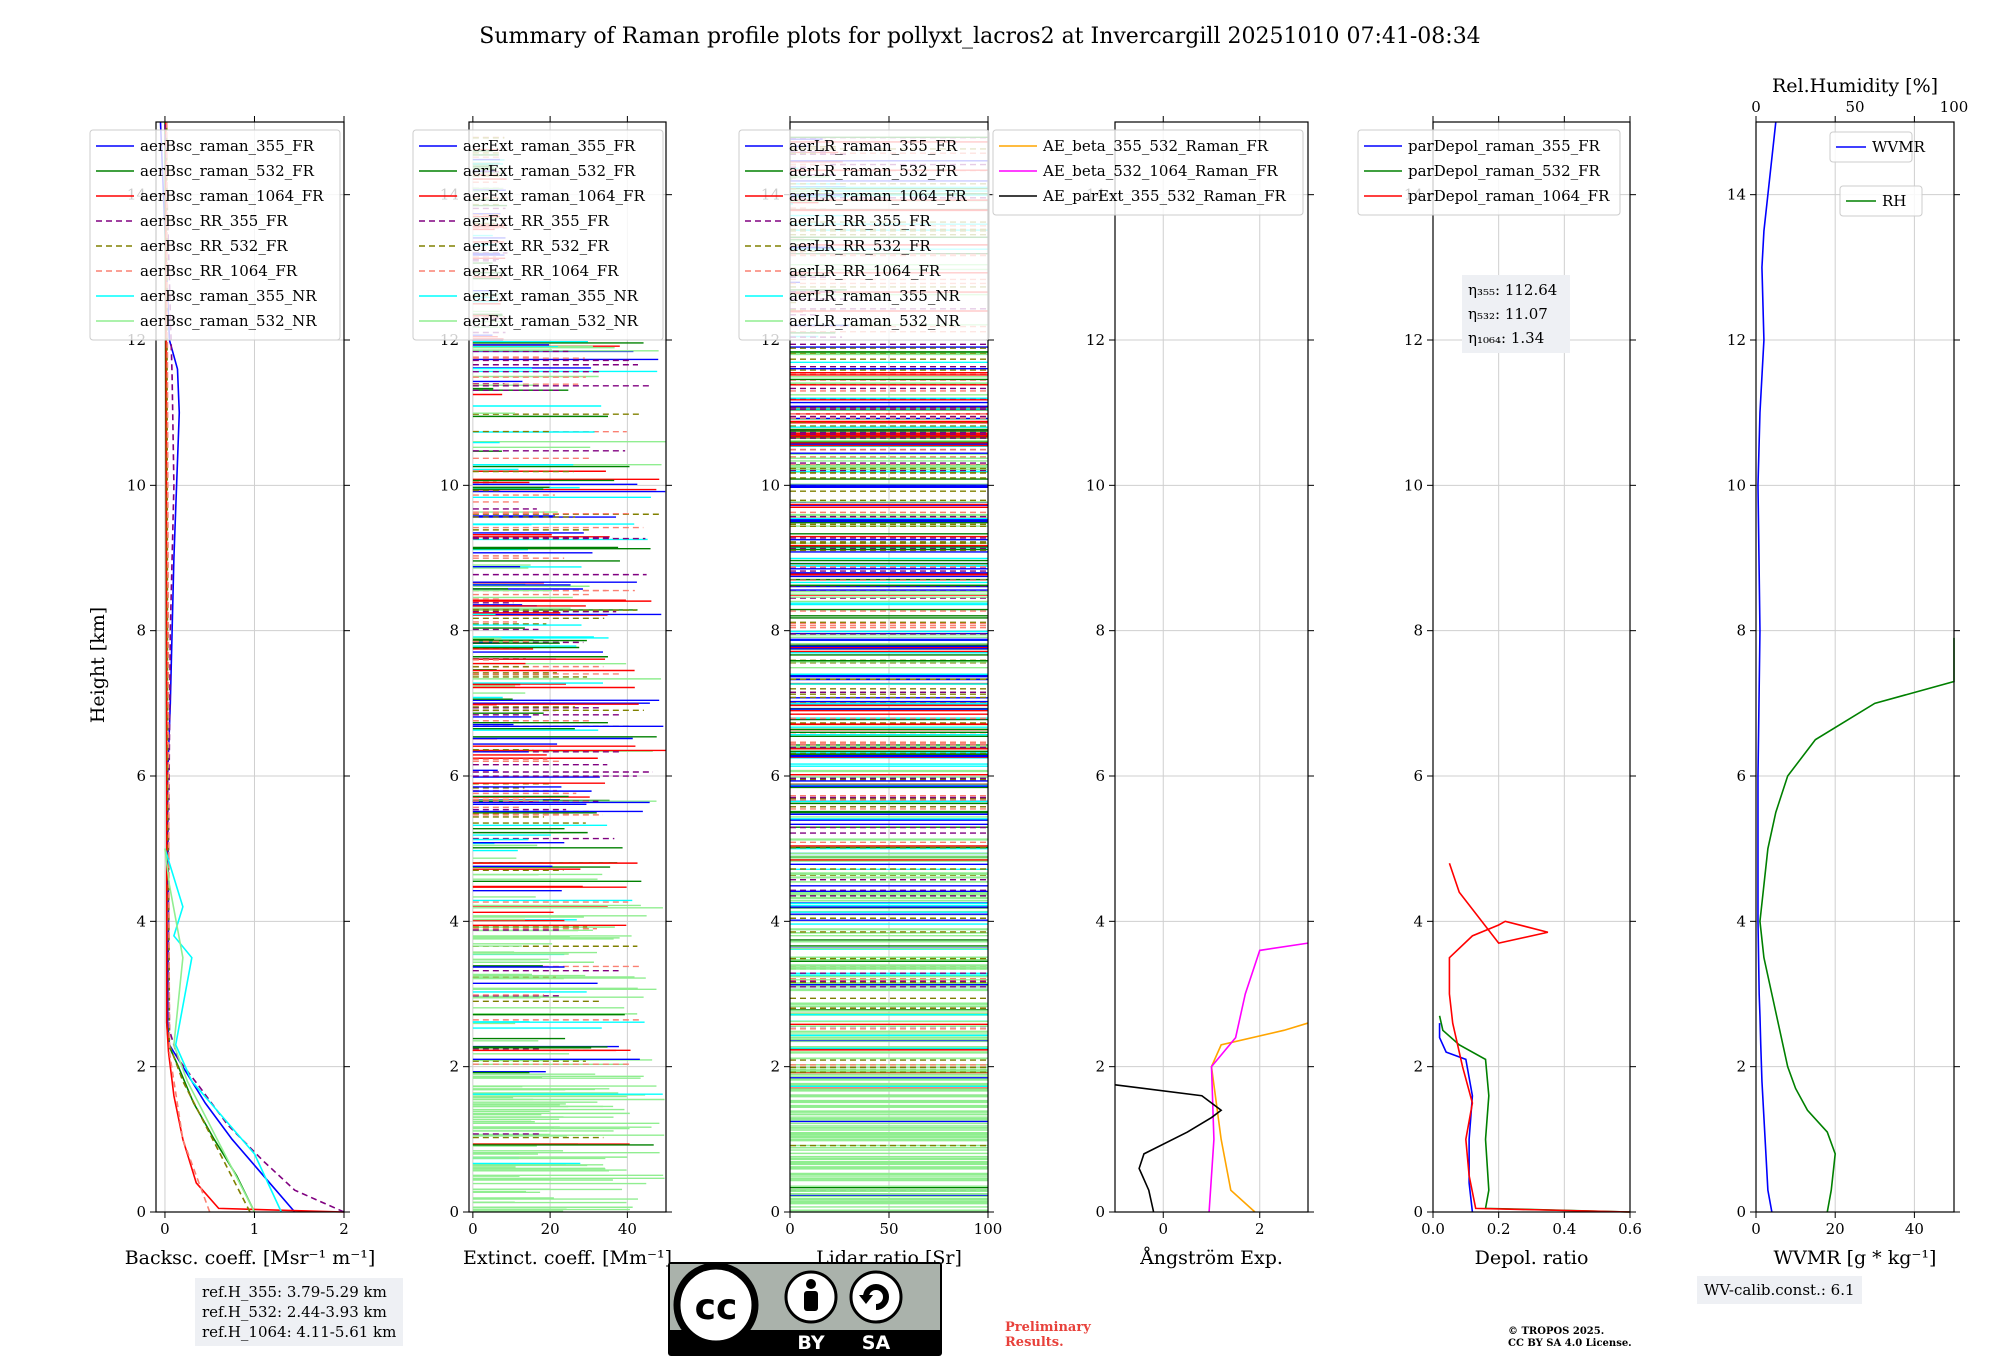 The height and width of the screenshot is (1360, 2000). I want to click on legend-label: aerBsc_RR_1064_FR, so click(219, 271).